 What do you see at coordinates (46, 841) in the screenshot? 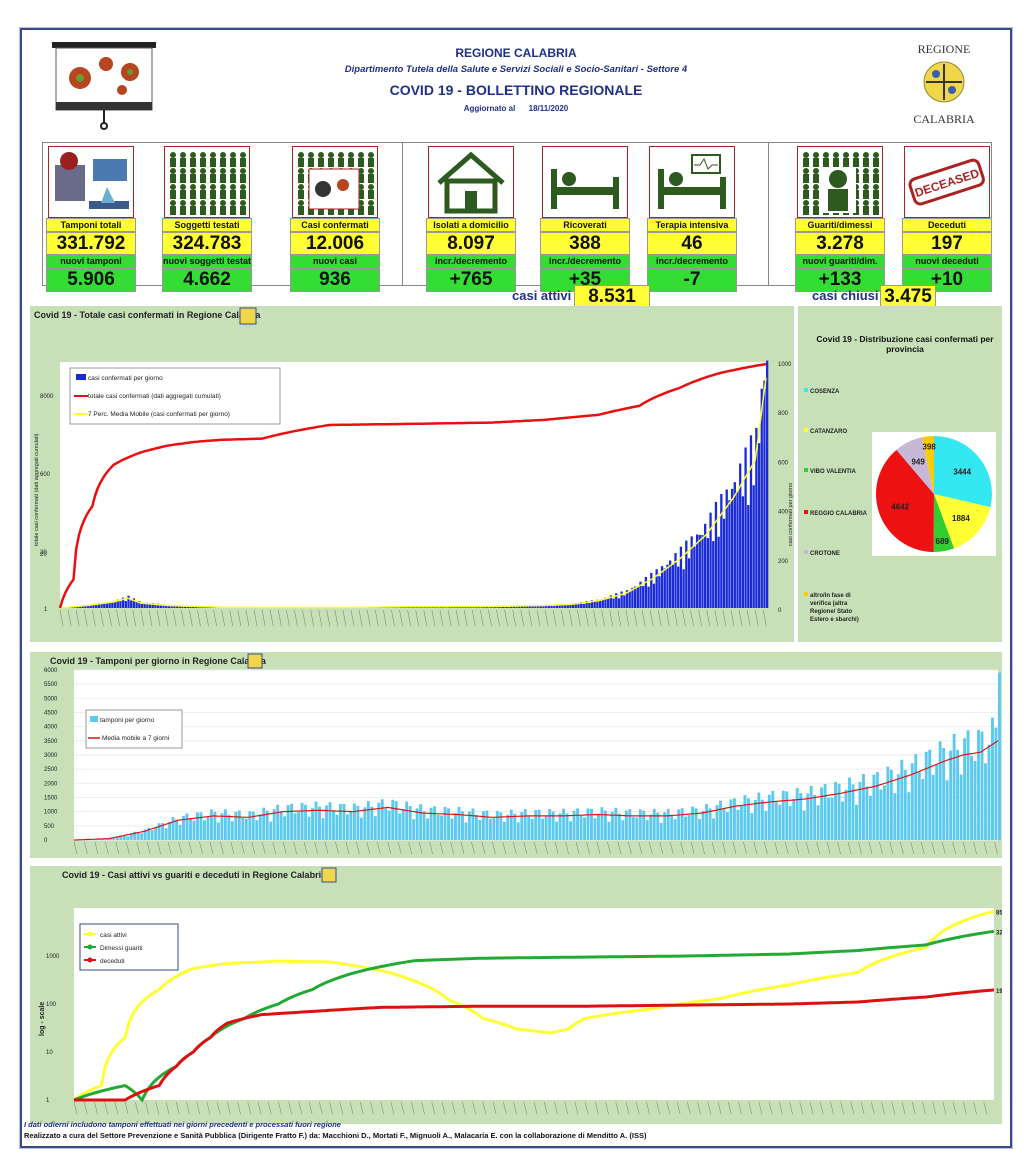
I see `y-tick-label: 0` at bounding box center [46, 841].